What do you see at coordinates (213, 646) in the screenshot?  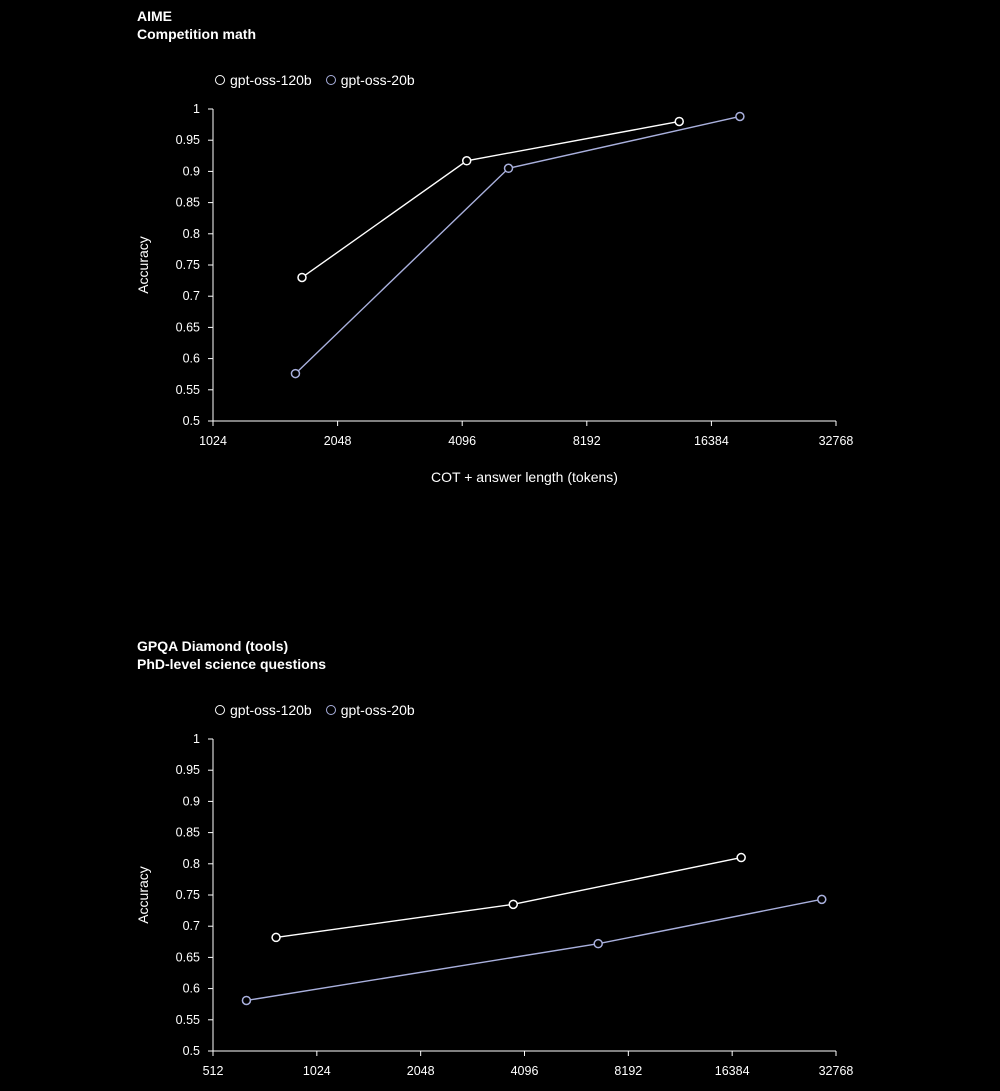 I see `chart-title: GPQA Diamond (tools)` at bounding box center [213, 646].